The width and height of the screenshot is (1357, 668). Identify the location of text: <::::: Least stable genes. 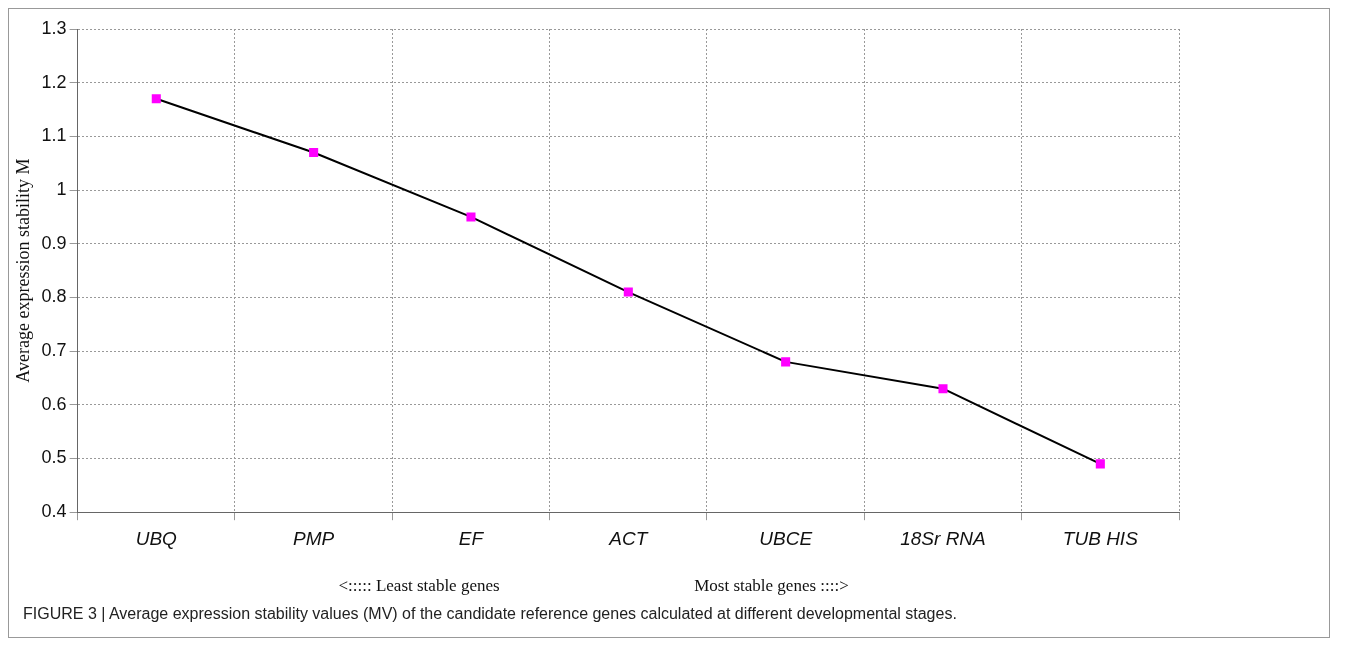
(419, 585).